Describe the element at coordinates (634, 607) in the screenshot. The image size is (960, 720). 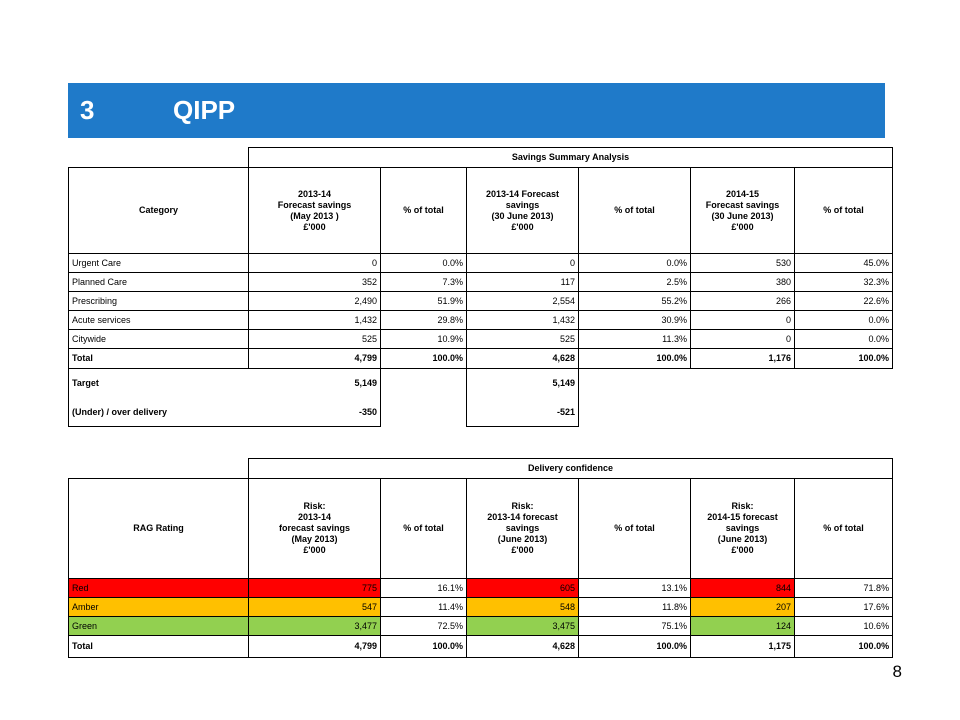
I see `rag-pct: 11.8%` at that location.